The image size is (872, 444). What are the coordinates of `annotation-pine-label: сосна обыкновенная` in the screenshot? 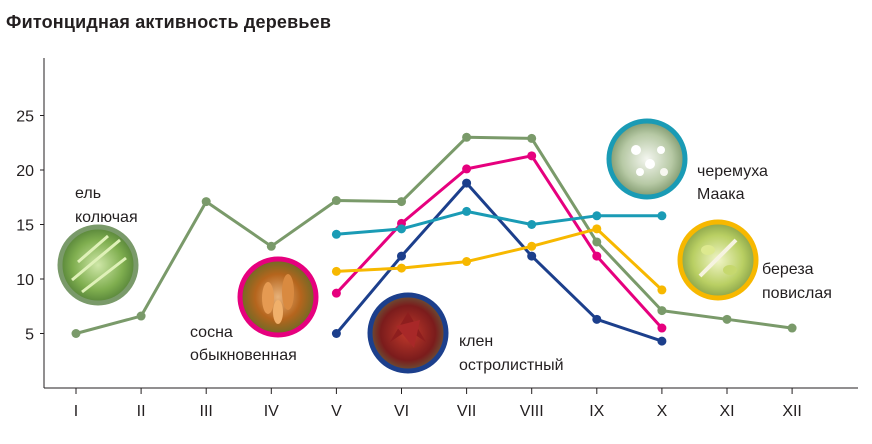 It's located at (243, 344).